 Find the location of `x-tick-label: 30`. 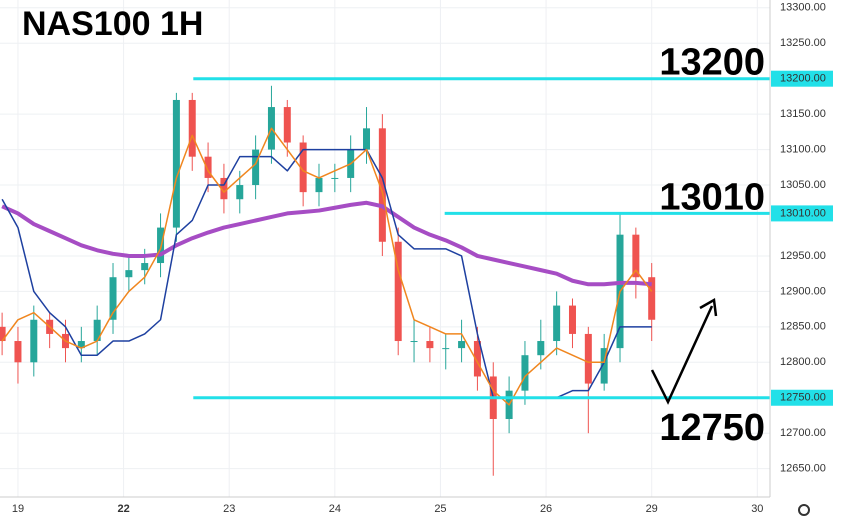

x-tick-label: 30 is located at coordinates (757, 509).